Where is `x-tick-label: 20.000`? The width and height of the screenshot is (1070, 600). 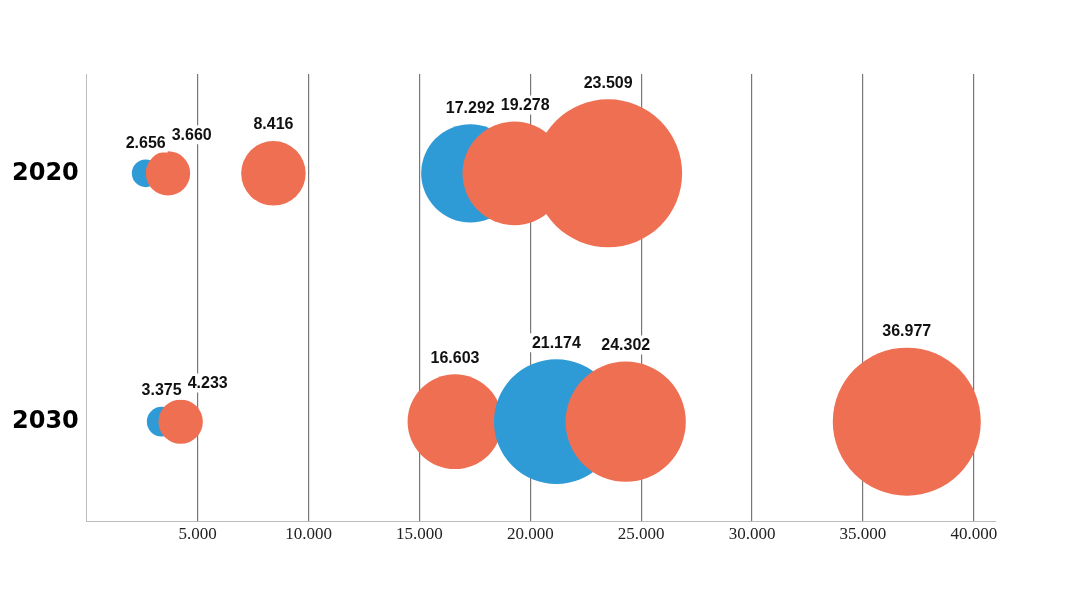
x-tick-label: 20.000 is located at coordinates (530, 533).